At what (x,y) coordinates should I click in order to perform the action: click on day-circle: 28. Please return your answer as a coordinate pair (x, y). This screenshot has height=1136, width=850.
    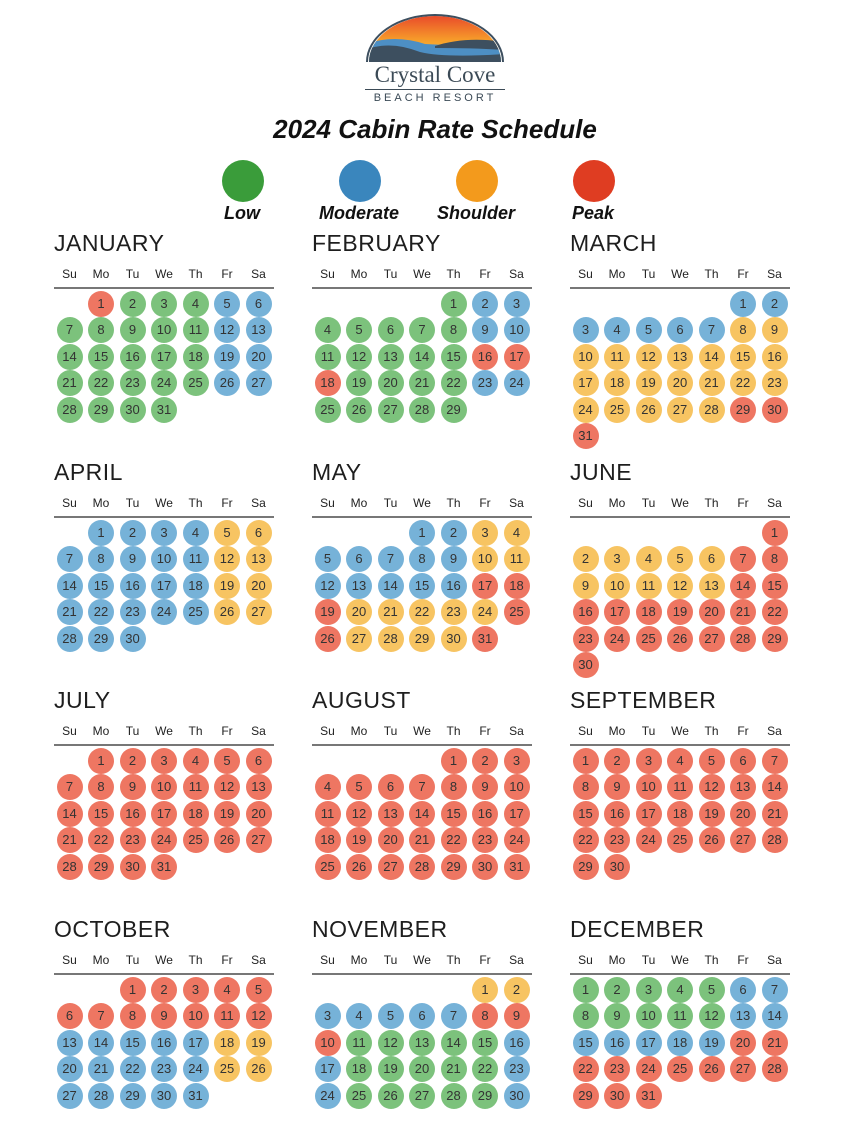
    Looking at the image, I should click on (711, 409).